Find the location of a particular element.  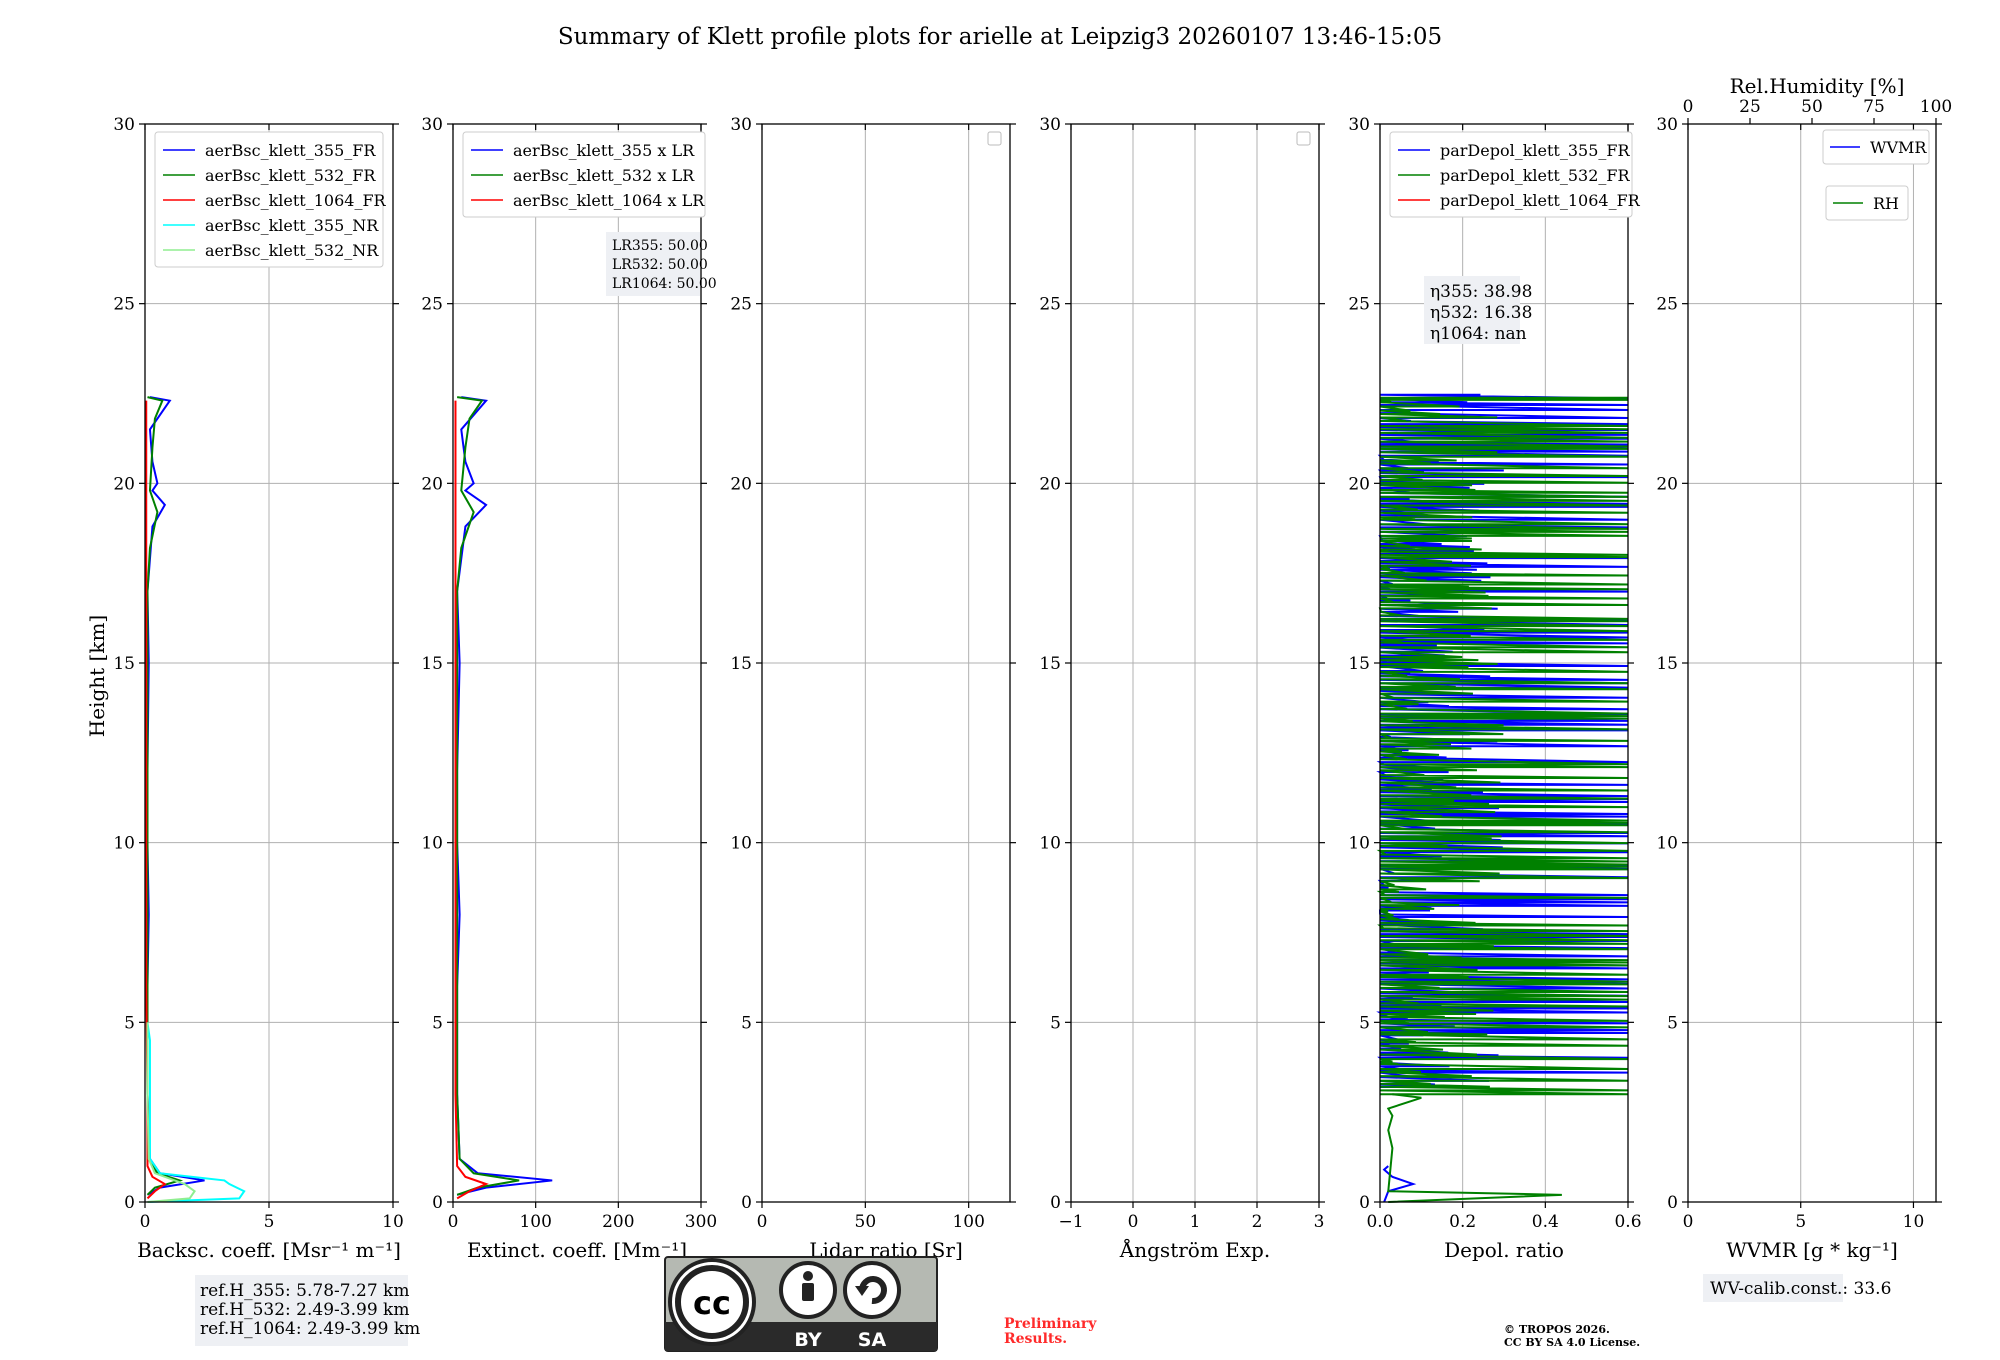

x-tick-label: 0.6 is located at coordinates (1627, 1222).